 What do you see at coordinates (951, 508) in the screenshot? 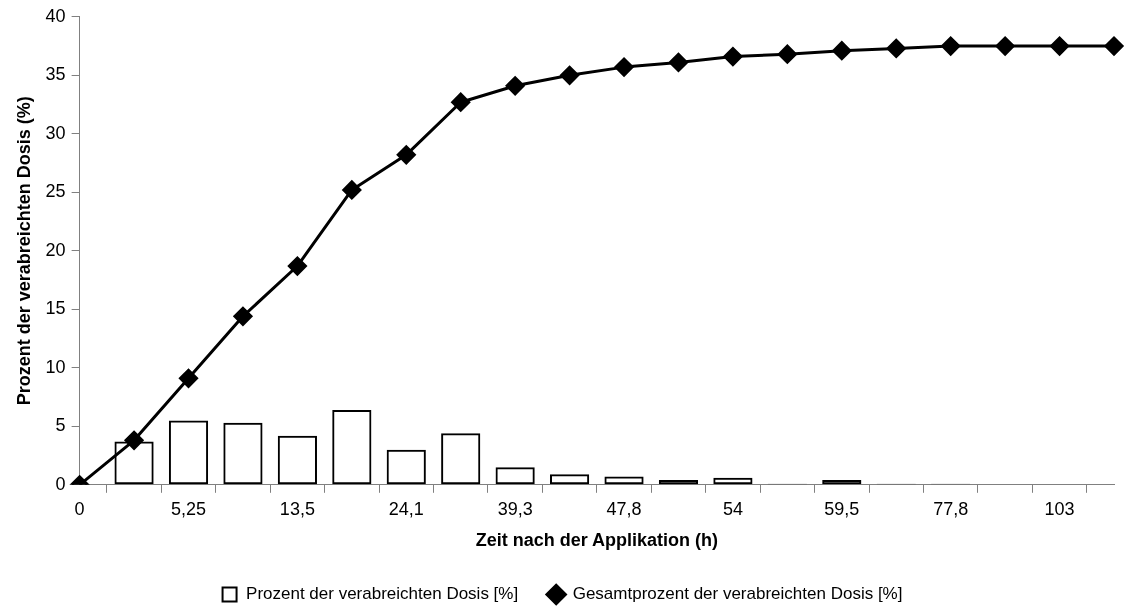
I see `x-tick-label: 77,8` at bounding box center [951, 508].